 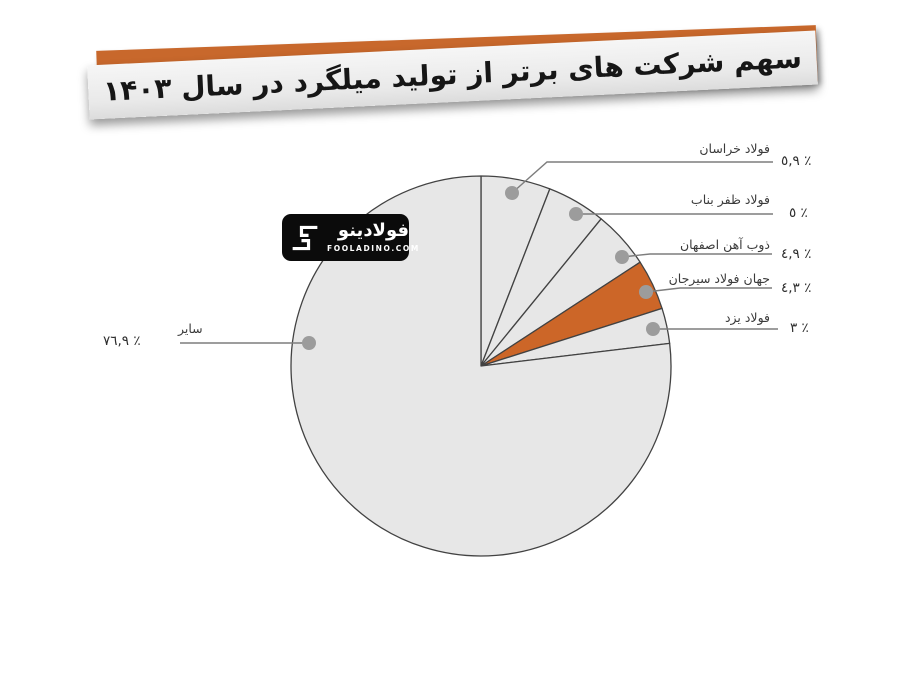 What do you see at coordinates (642, 177) in the screenshot?
I see `leader-line-khorasan` at bounding box center [642, 177].